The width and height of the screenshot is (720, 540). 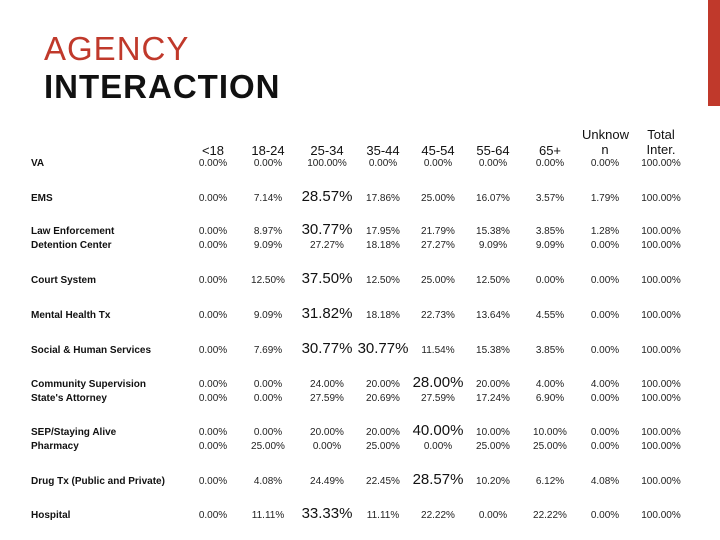 I want to click on table-cell: 22.73%, so click(x=438, y=315).